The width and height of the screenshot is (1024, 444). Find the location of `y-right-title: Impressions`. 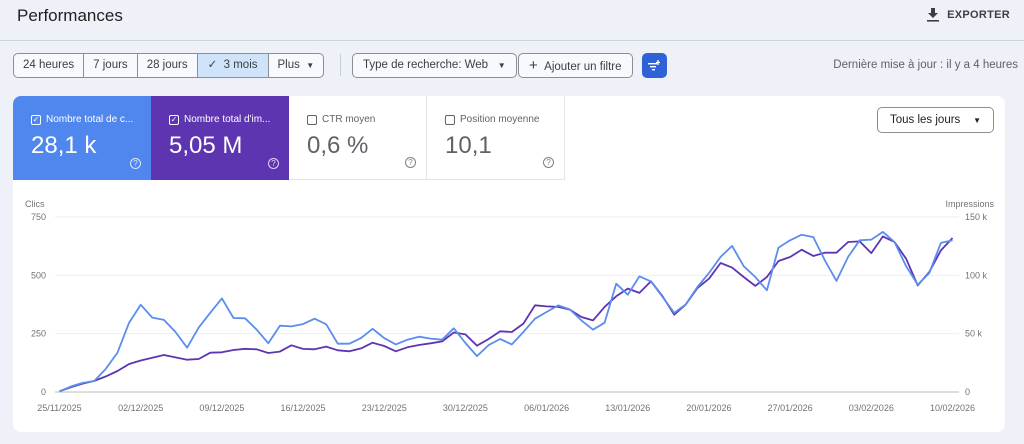

y-right-title: Impressions is located at coordinates (969, 204).